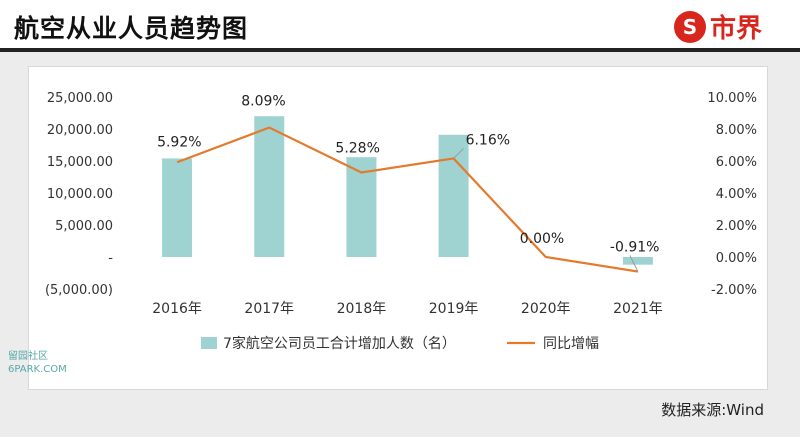 This screenshot has height=437, width=800. I want to click on line-data-label: 8.09%, so click(263, 102).